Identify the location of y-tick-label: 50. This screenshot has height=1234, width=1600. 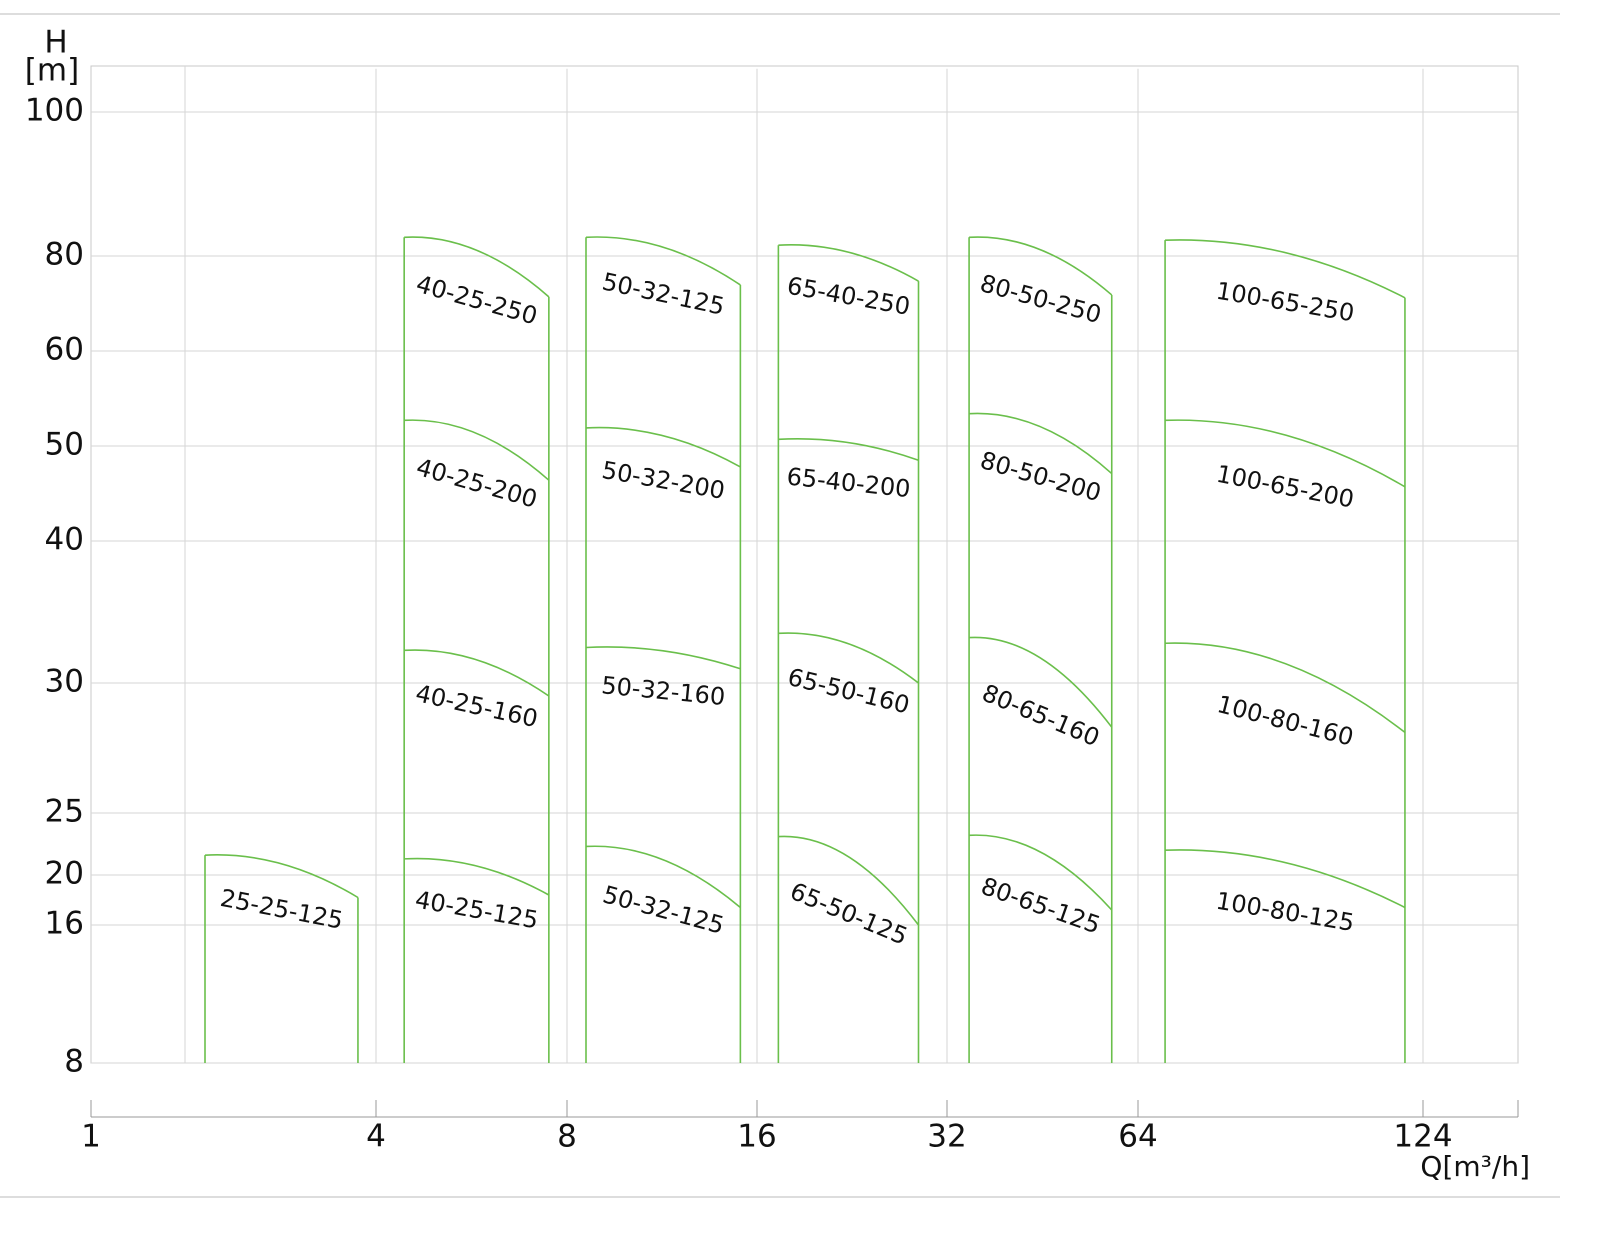
(64, 445).